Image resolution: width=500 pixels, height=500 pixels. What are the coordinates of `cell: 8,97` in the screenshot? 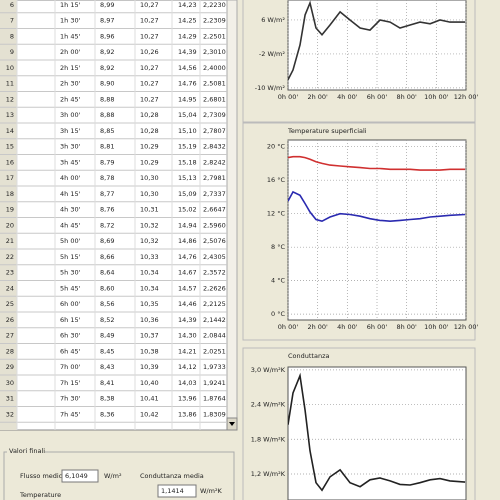 It's located at (107, 21).